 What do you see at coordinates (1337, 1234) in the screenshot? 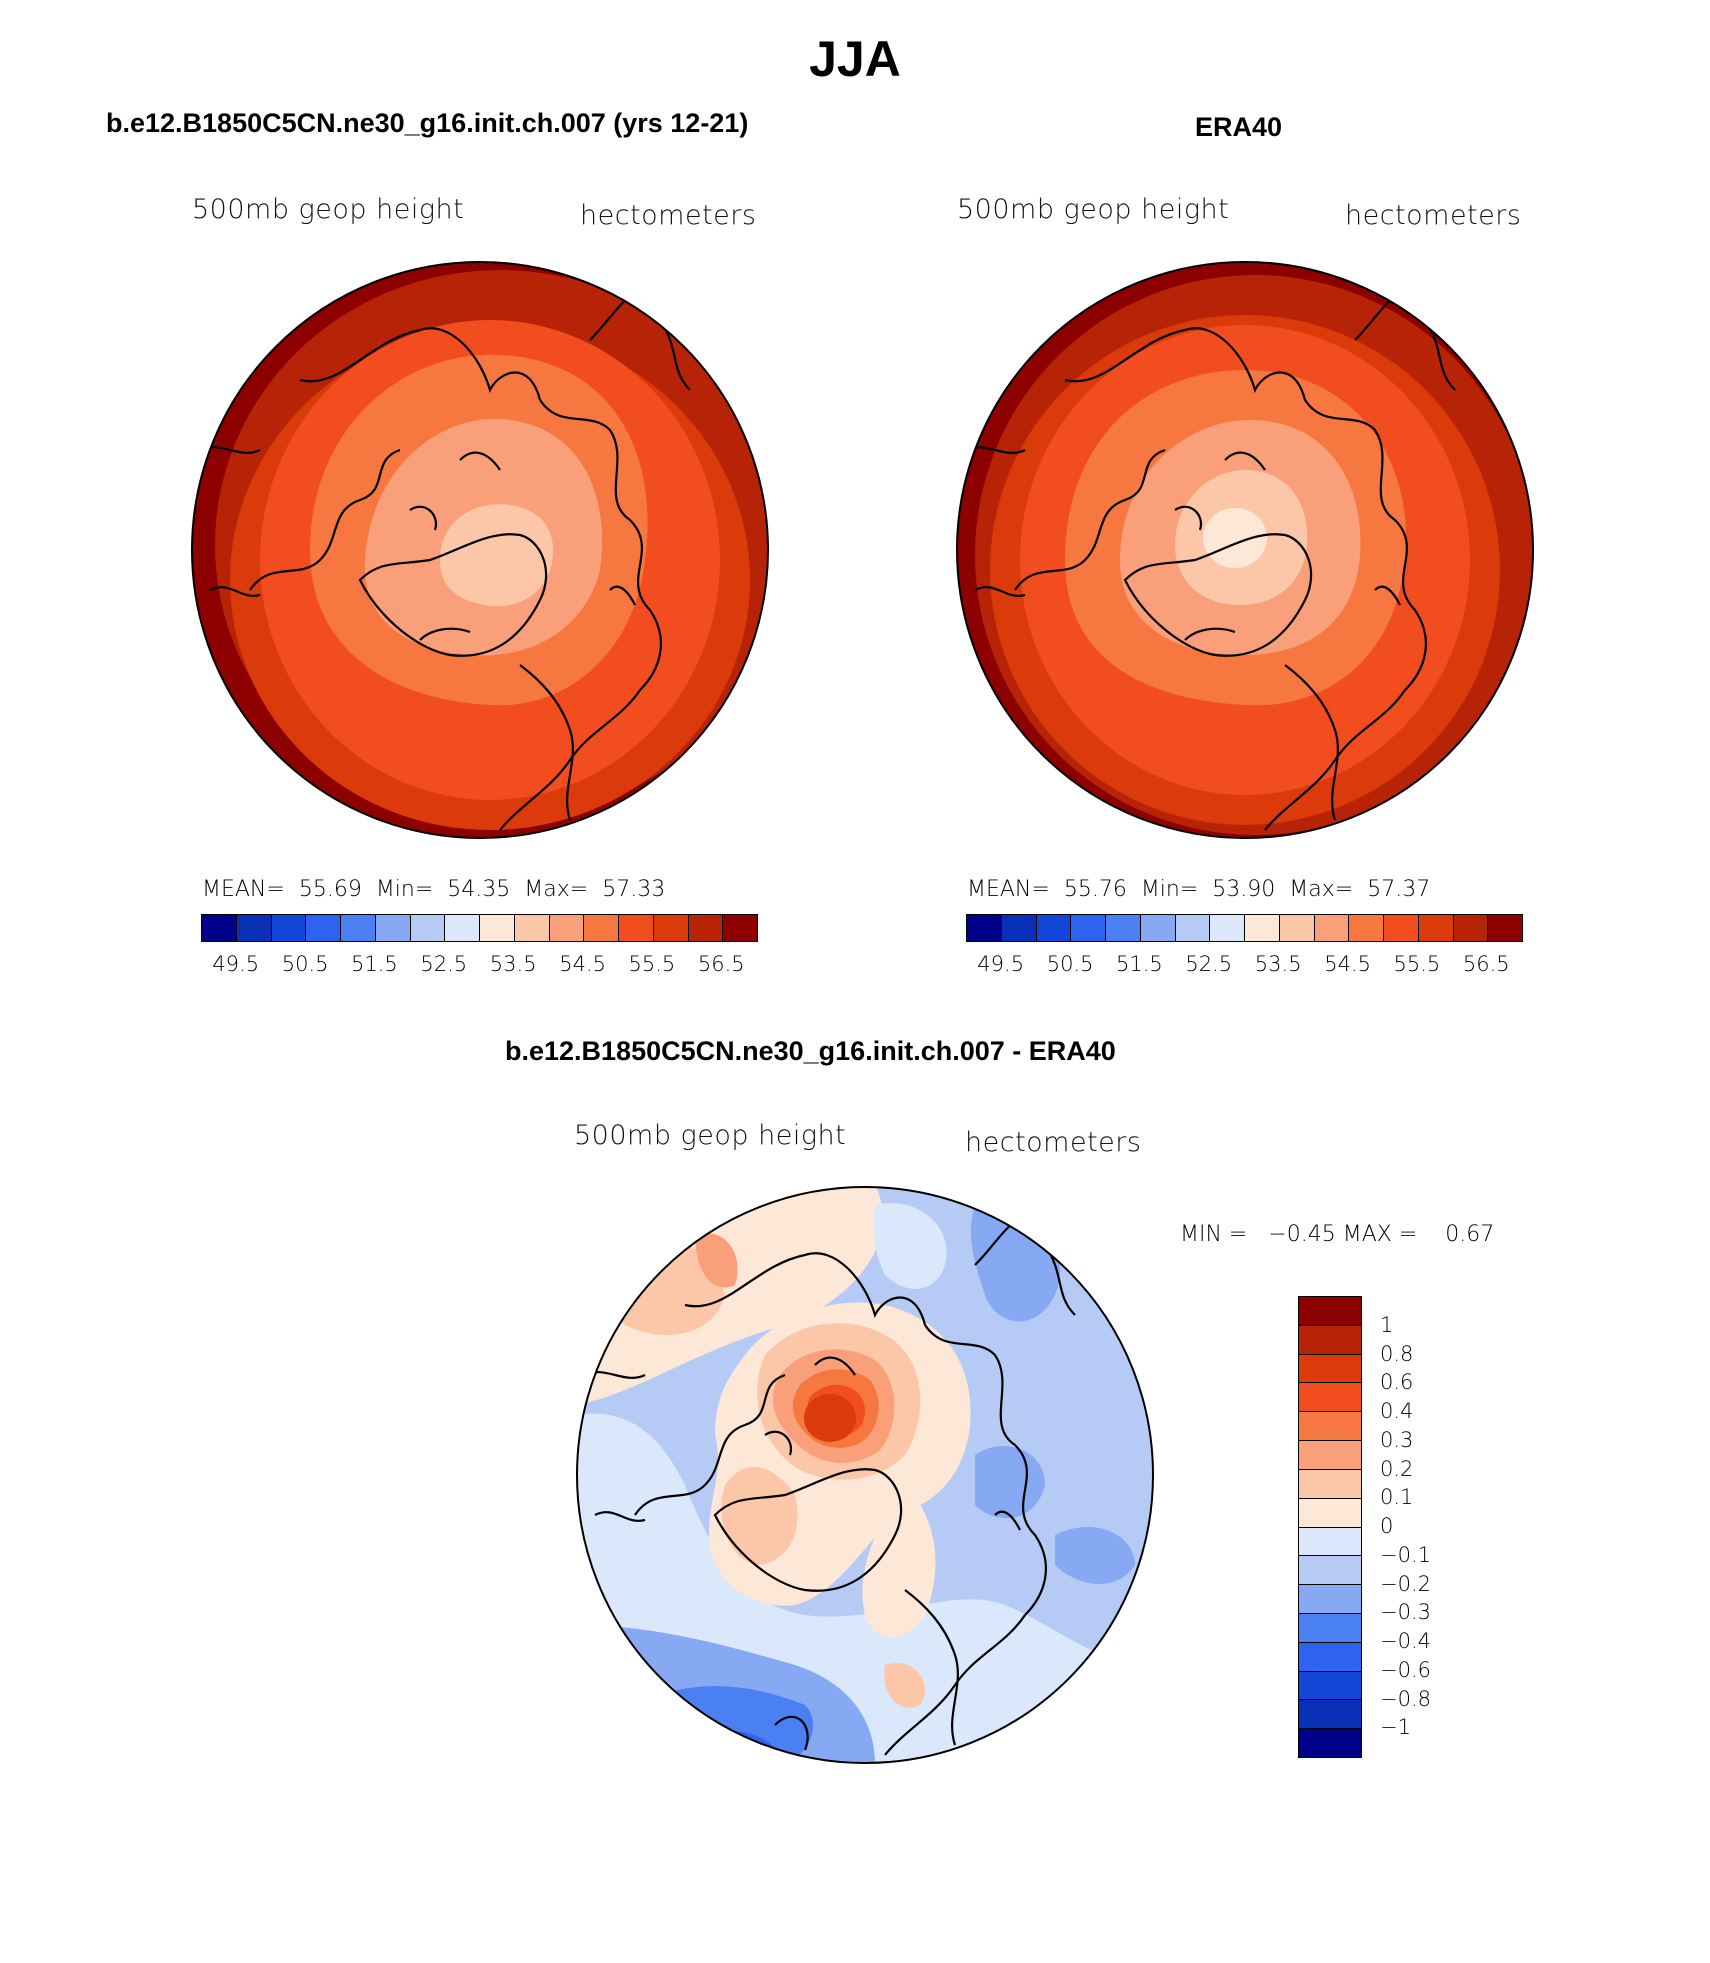
I see `panel-diff-minmax: MIN = −0.45 MAX = 0.67` at bounding box center [1337, 1234].